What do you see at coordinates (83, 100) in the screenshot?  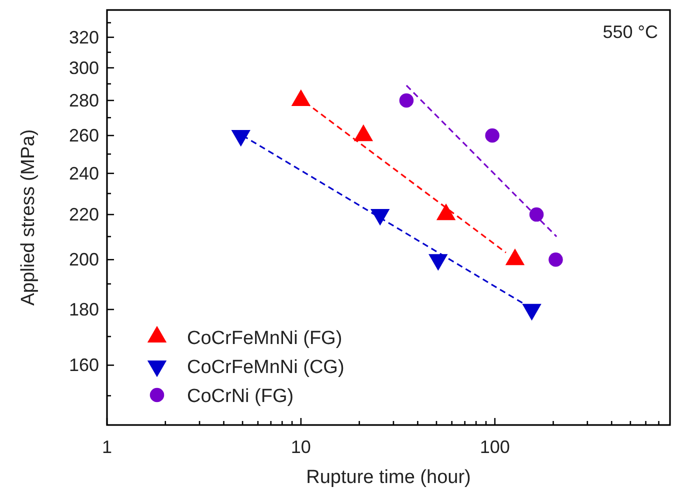 I see `y-tick-label: 280` at bounding box center [83, 100].